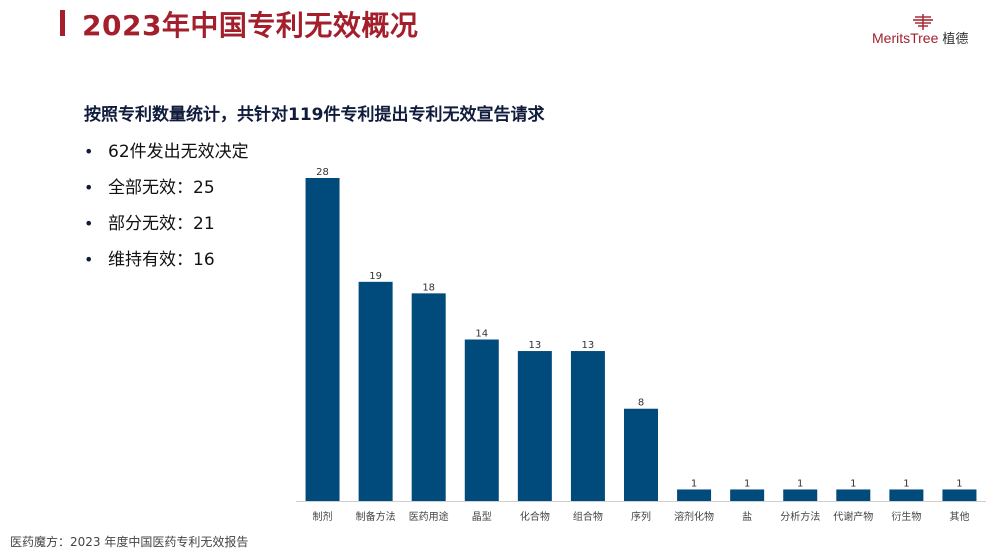 The height and width of the screenshot is (553, 990). I want to click on bullet-list: • 62件发出无效决定 • 全部无效：25 • 部分无效：21 • 维持有效：16, so click(166, 206).